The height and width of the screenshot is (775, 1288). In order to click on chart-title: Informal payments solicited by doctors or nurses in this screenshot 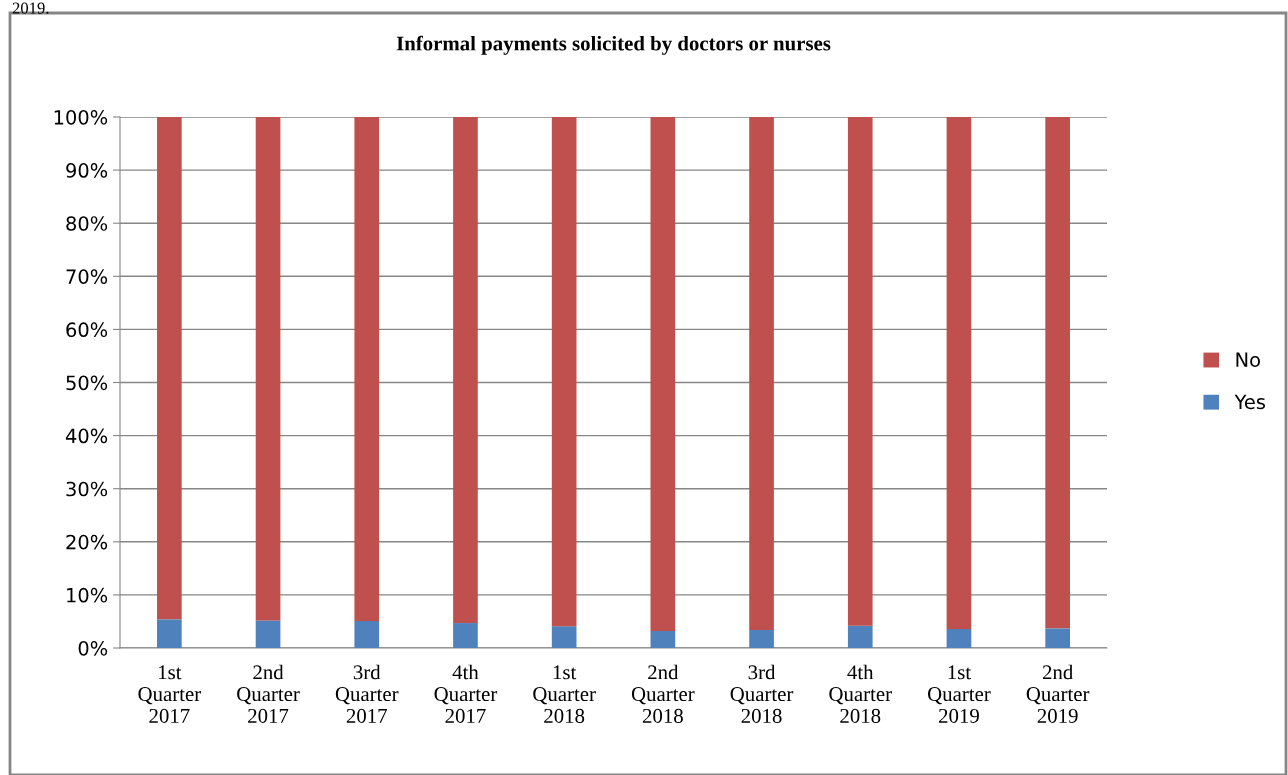, I will do `click(613, 45)`.